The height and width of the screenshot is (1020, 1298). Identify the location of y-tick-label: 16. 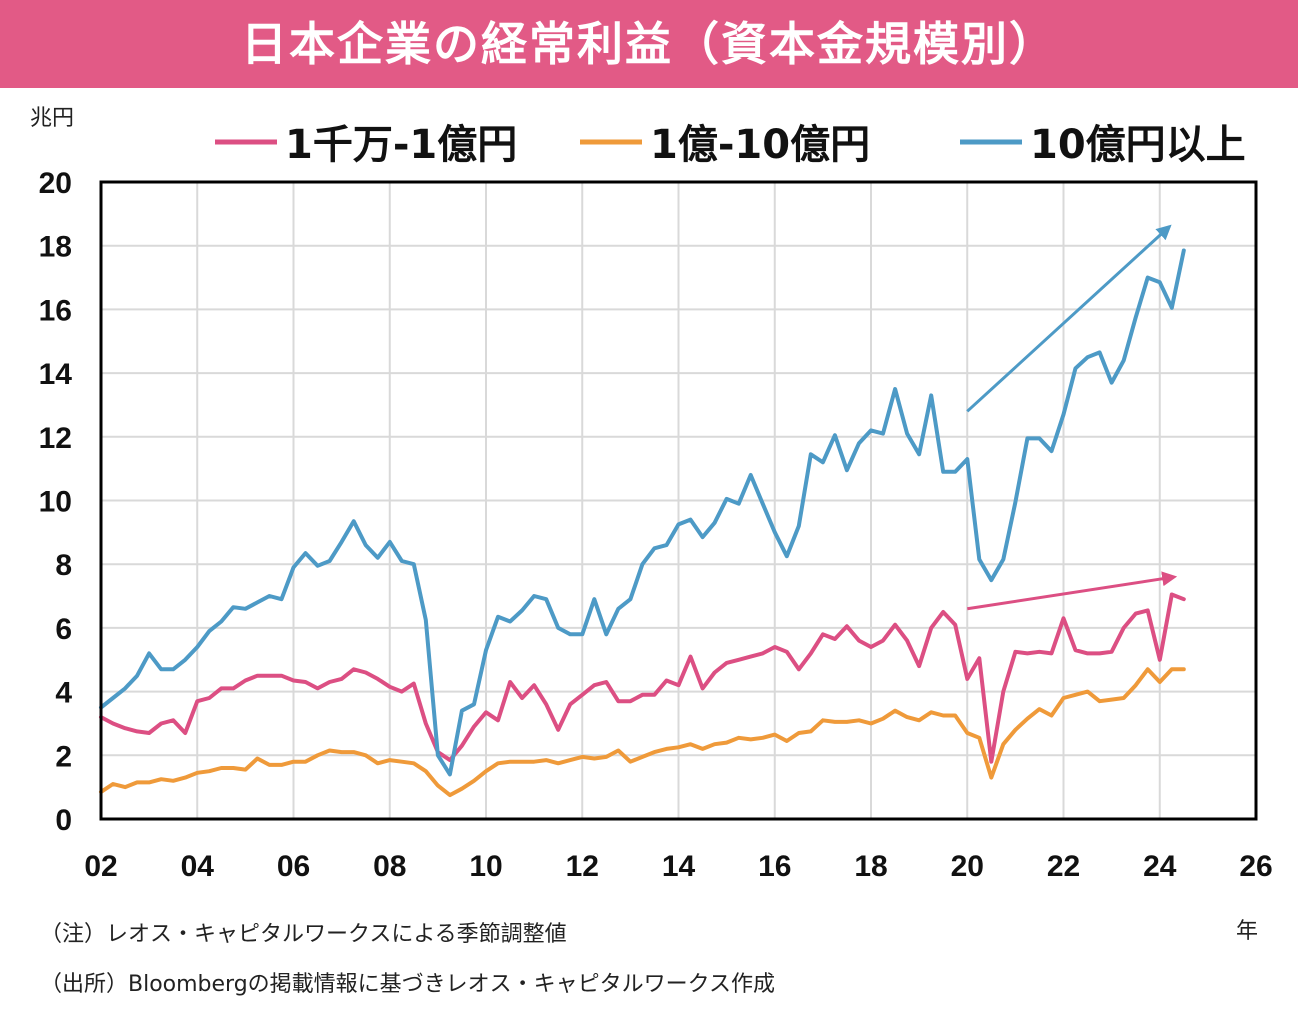
(55, 310).